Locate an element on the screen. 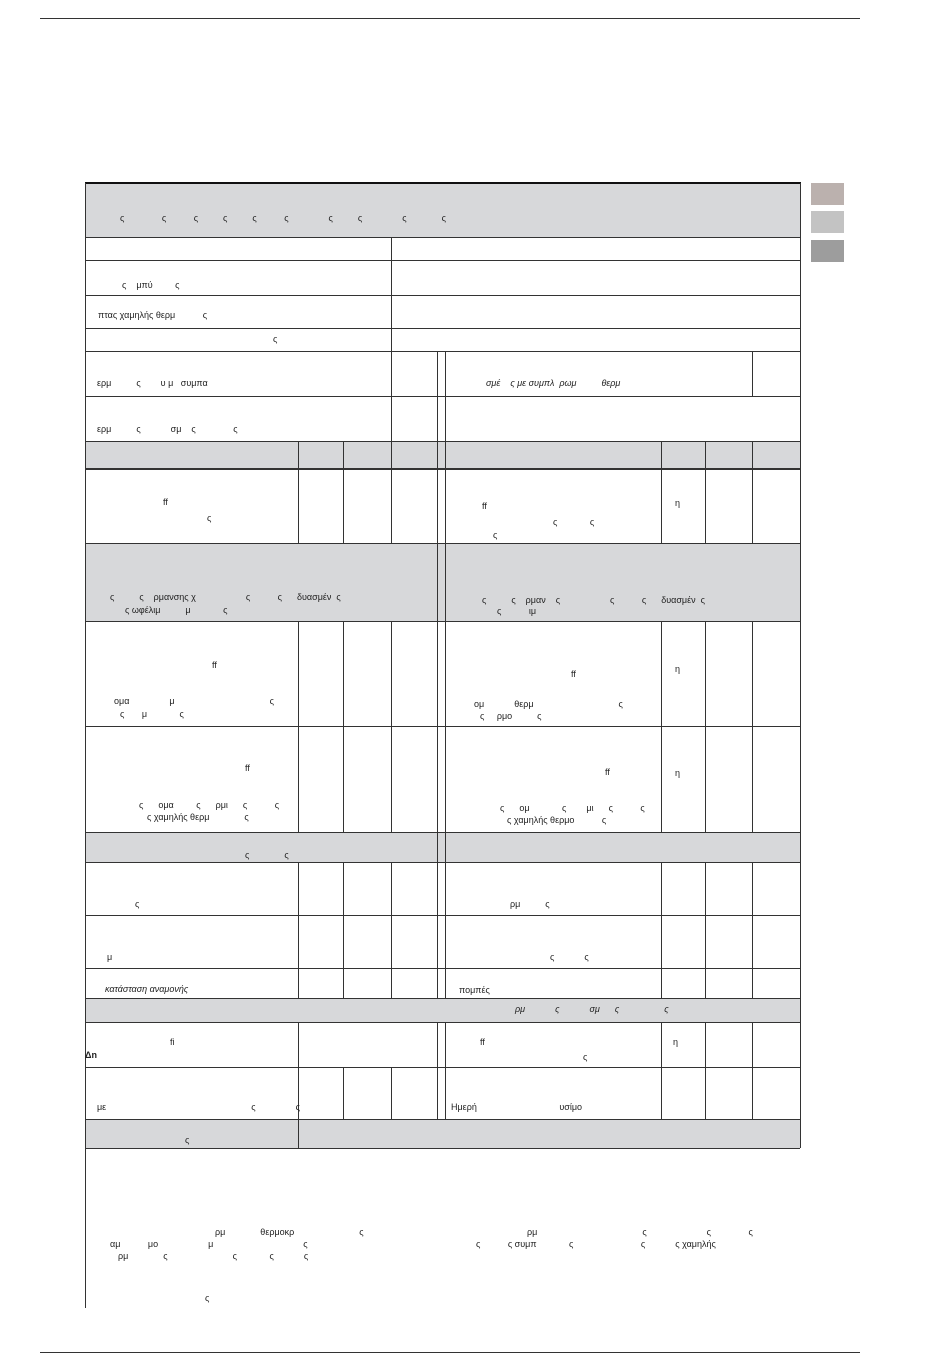 The height and width of the screenshot is (1369, 950). cell-text: αμ μο μ ς is located at coordinates (209, 1244).